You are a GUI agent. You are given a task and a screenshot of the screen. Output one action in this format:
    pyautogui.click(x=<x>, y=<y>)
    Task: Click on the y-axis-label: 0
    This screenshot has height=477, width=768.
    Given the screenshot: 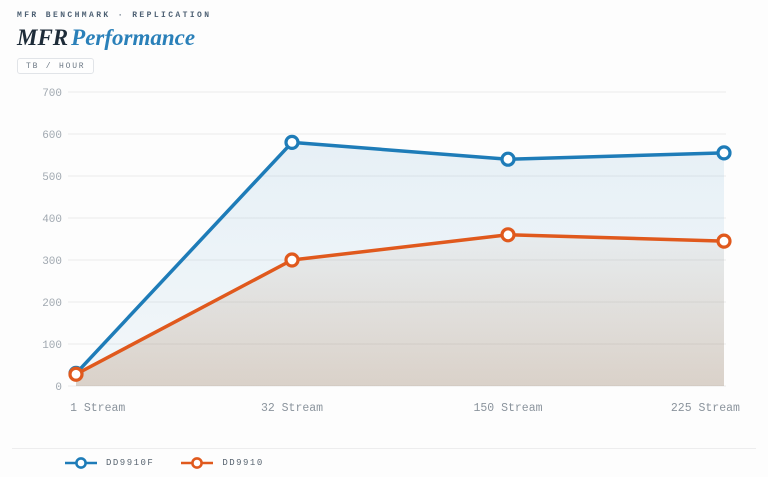 What is the action you would take?
    pyautogui.click(x=58, y=388)
    